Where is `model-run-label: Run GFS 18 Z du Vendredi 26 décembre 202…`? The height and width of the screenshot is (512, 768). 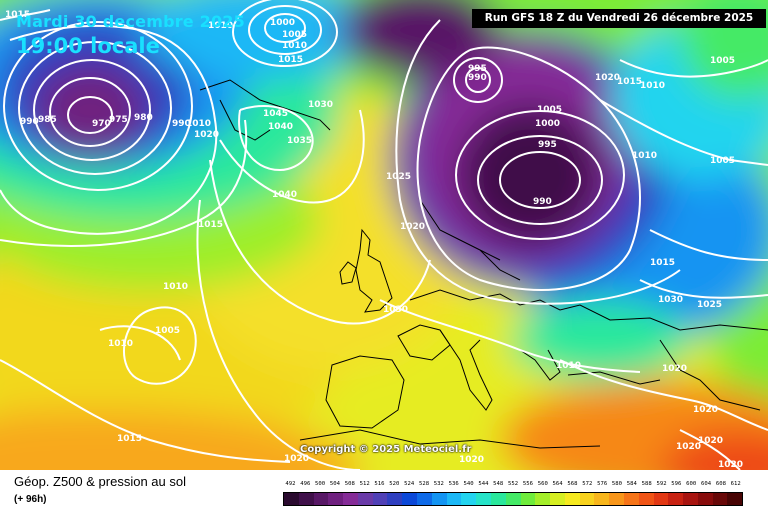
model-run-label: Run GFS 18 Z du Vendredi 26 décembre 202… is located at coordinates (619, 18).